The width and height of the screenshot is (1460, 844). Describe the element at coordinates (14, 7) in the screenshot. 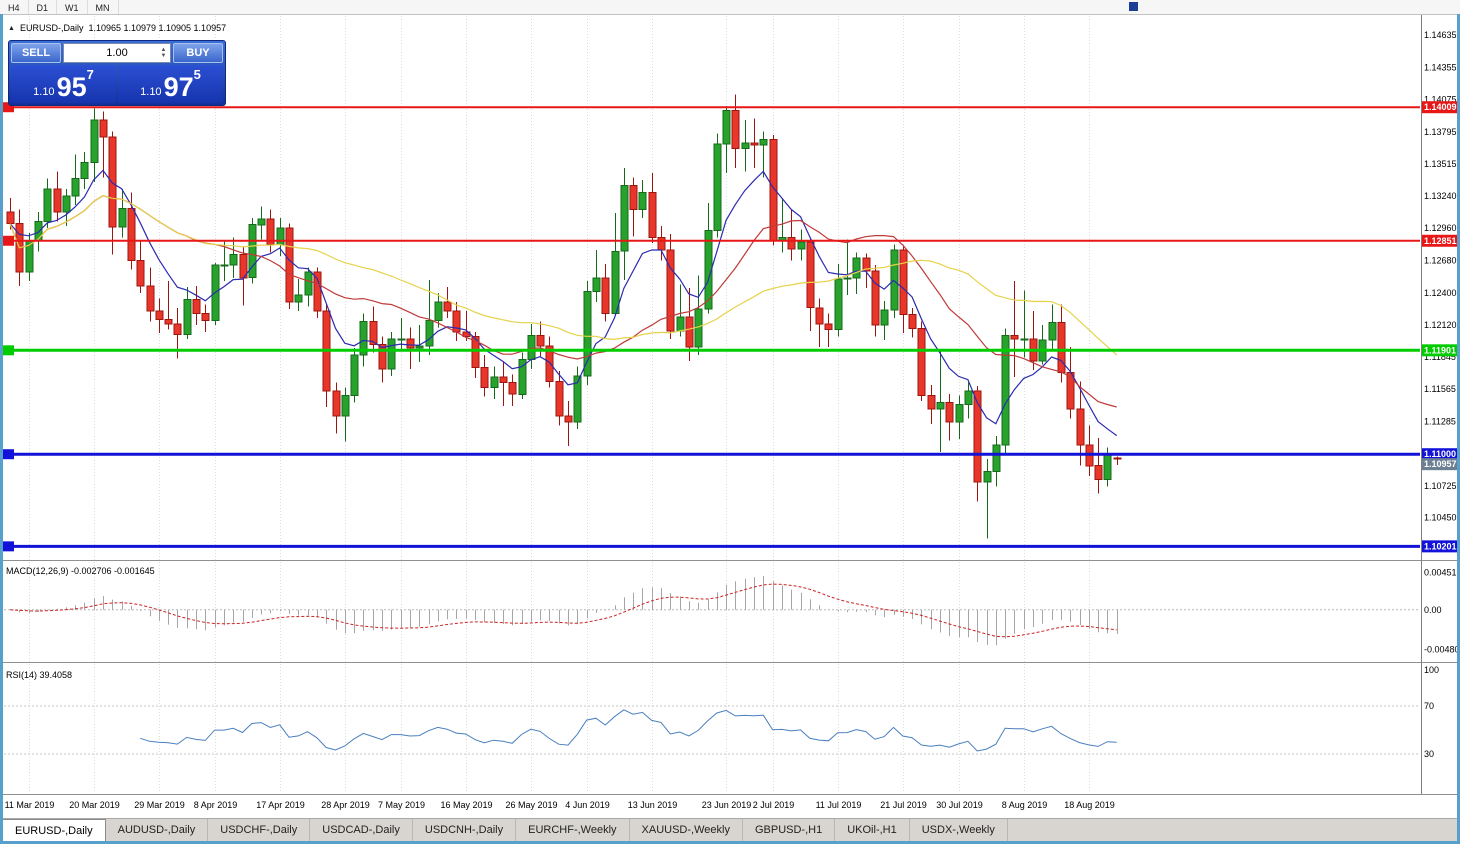

I see `timeframe-button-h4: H4` at that location.